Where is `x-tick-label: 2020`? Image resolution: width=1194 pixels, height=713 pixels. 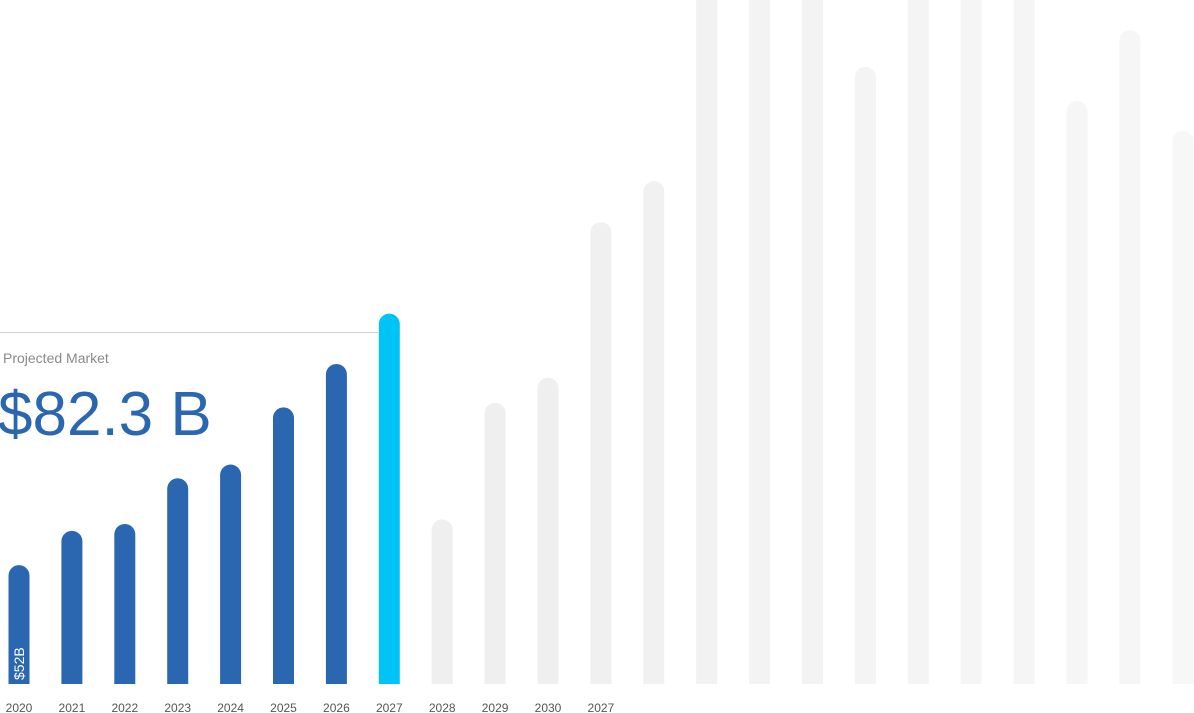
x-tick-label: 2020 is located at coordinates (19, 707).